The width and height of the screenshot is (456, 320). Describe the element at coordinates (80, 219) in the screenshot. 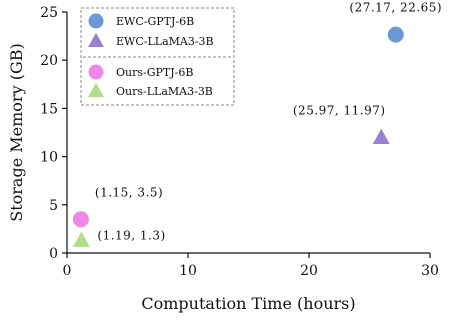

I see `data-point-ours-gptj-6b` at that location.